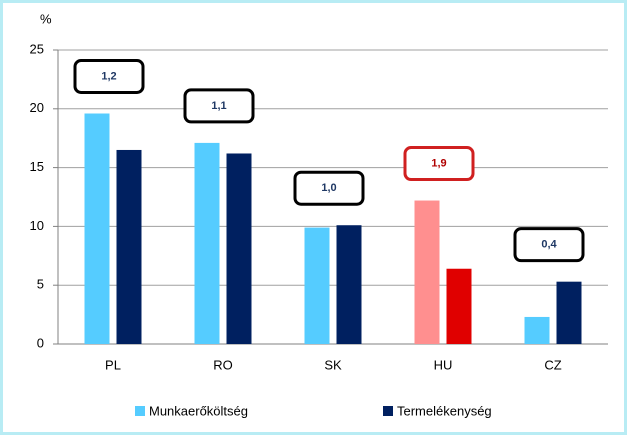 The width and height of the screenshot is (627, 435). What do you see at coordinates (37, 48) in the screenshot?
I see `y-tick-label: 25` at bounding box center [37, 48].